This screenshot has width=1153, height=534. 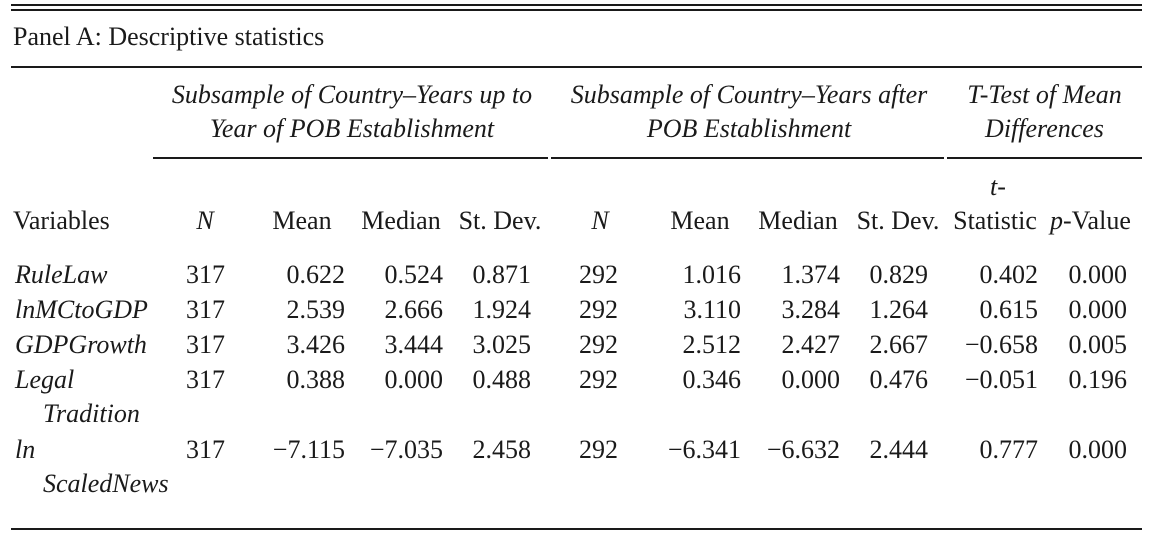 What do you see at coordinates (502, 449) in the screenshot?
I see `cell-sd1: 2.458` at bounding box center [502, 449].